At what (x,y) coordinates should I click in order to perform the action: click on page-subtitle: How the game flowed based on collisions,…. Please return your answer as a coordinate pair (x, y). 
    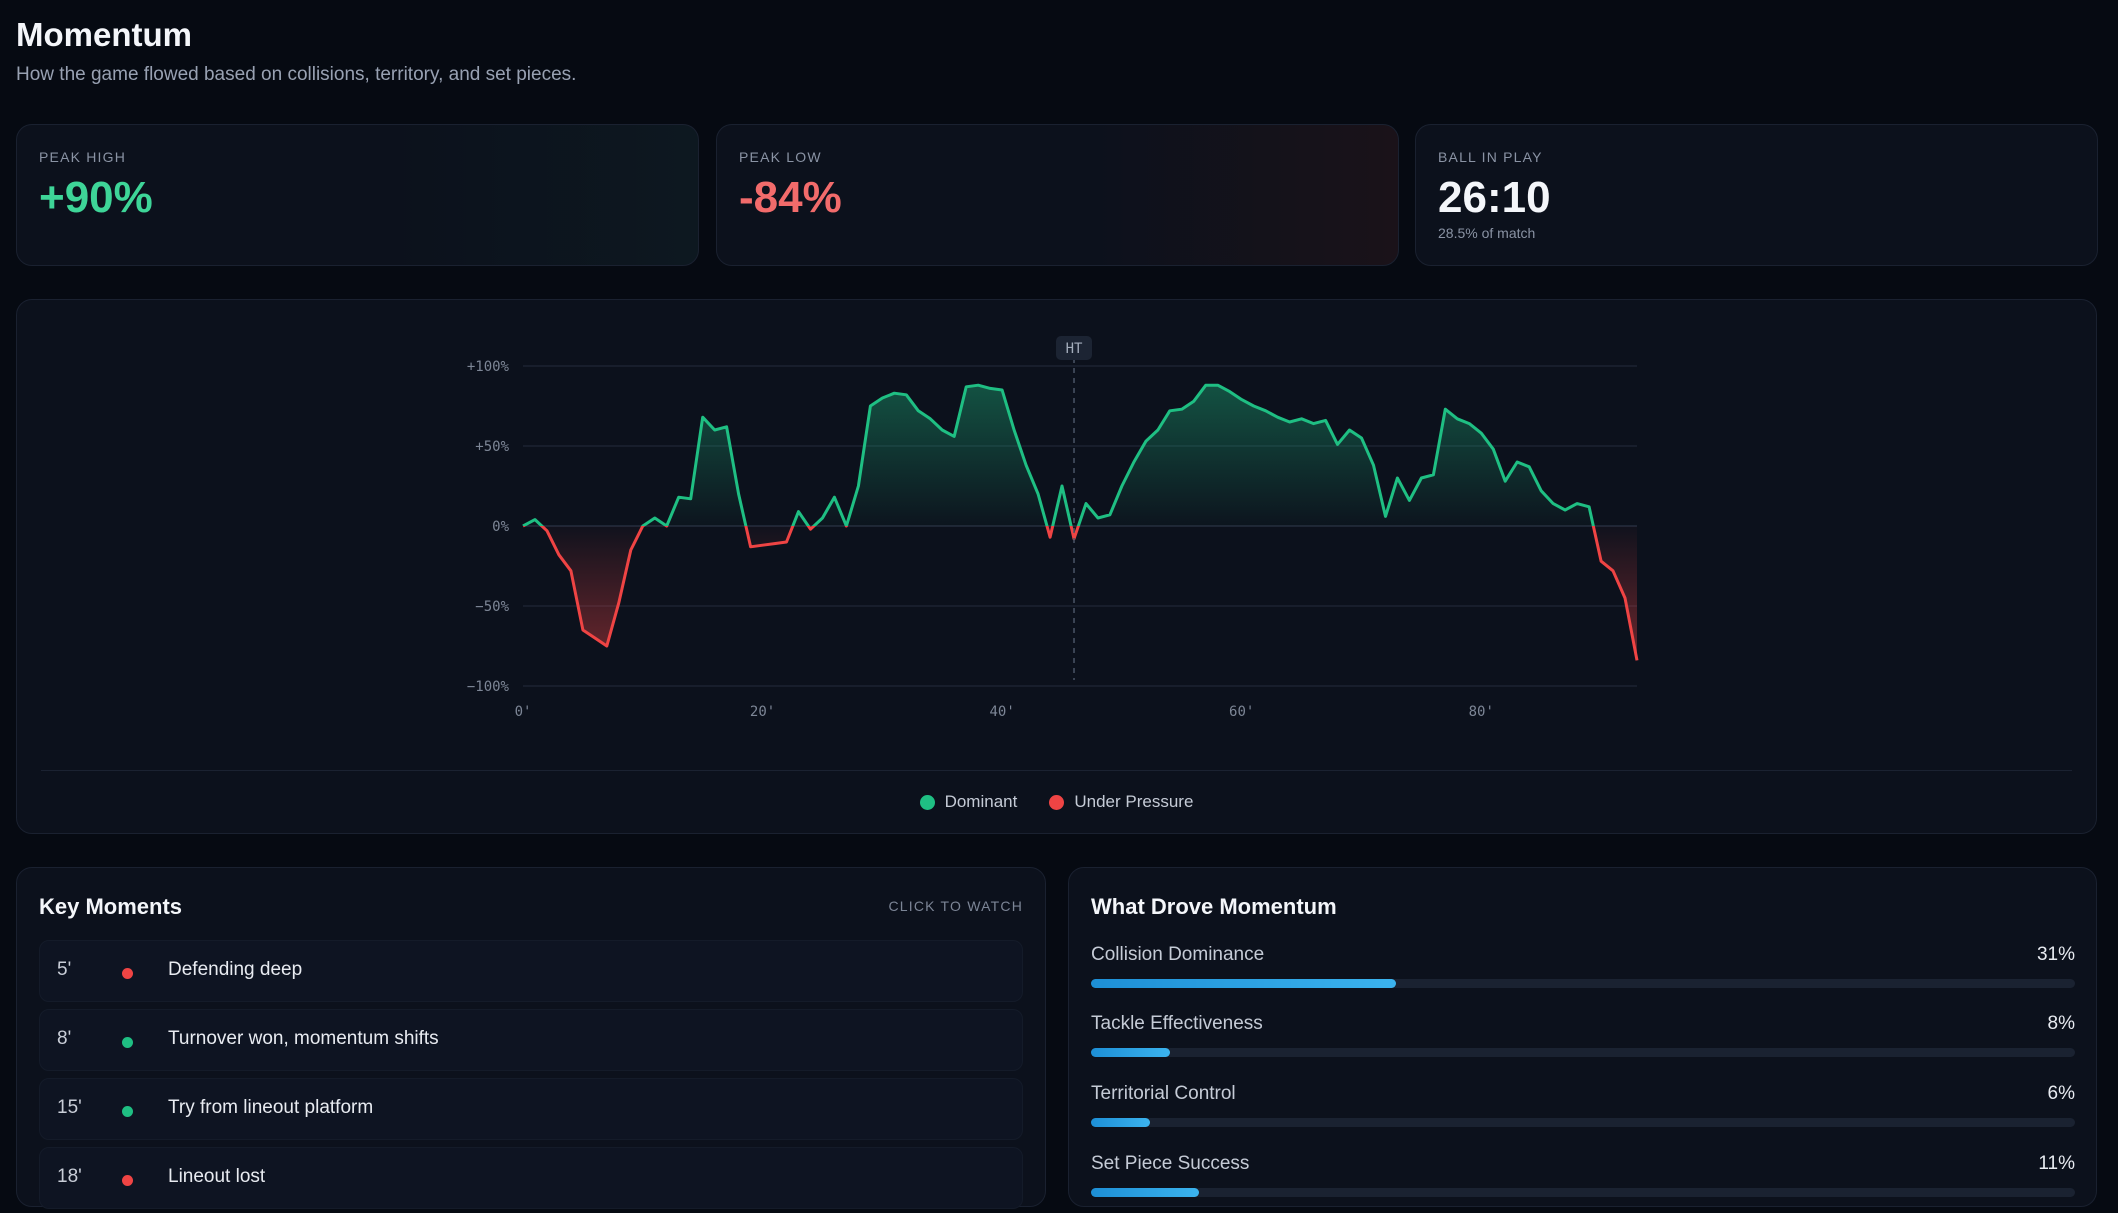
    Looking at the image, I should click on (296, 74).